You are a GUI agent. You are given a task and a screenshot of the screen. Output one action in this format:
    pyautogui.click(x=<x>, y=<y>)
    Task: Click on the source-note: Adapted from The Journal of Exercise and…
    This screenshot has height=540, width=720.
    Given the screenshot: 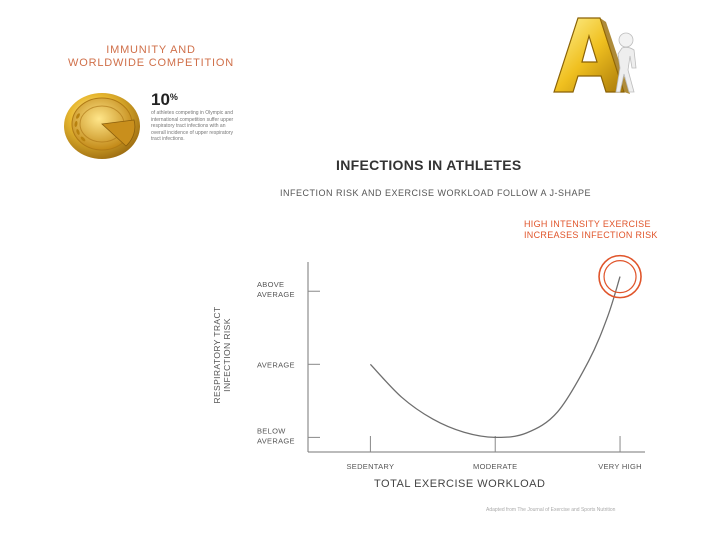 What is the action you would take?
    pyautogui.click(x=551, y=510)
    